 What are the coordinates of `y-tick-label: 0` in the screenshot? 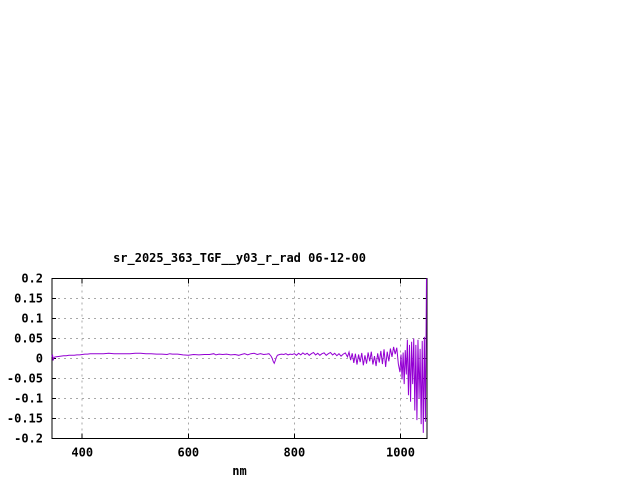 It's located at (39, 359).